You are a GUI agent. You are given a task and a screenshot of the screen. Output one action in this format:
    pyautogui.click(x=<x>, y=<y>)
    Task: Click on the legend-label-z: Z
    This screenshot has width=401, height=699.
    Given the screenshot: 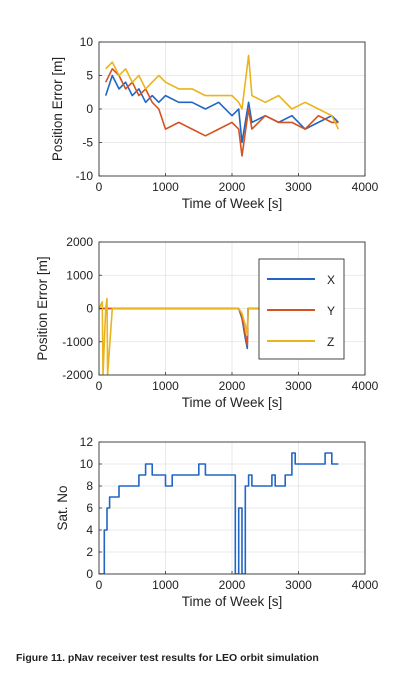 What is the action you would take?
    pyautogui.click(x=330, y=342)
    